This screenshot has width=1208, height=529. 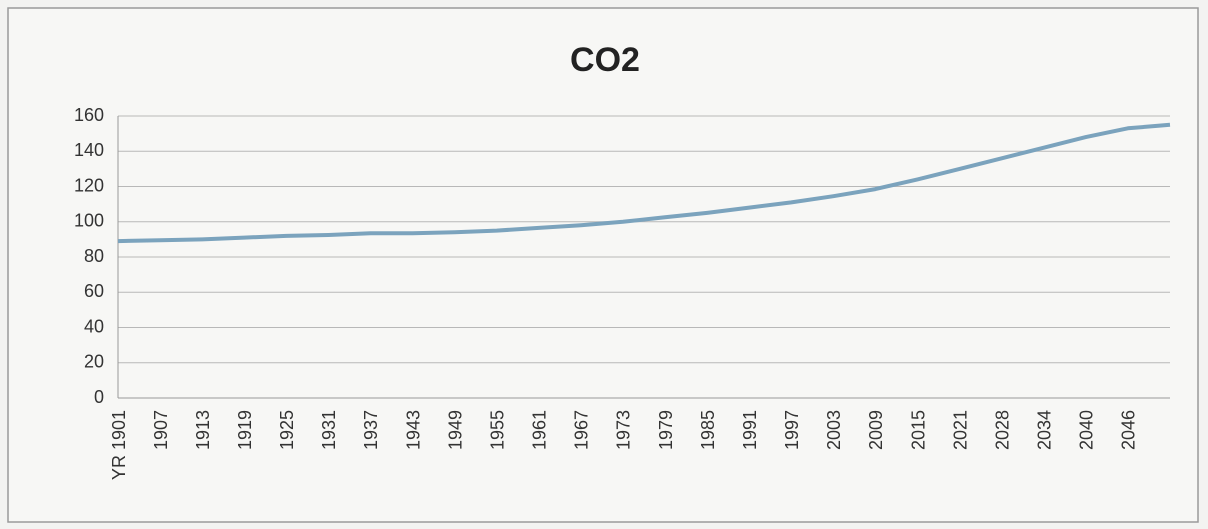 I want to click on x-tick-label: 1967, so click(x=582, y=430).